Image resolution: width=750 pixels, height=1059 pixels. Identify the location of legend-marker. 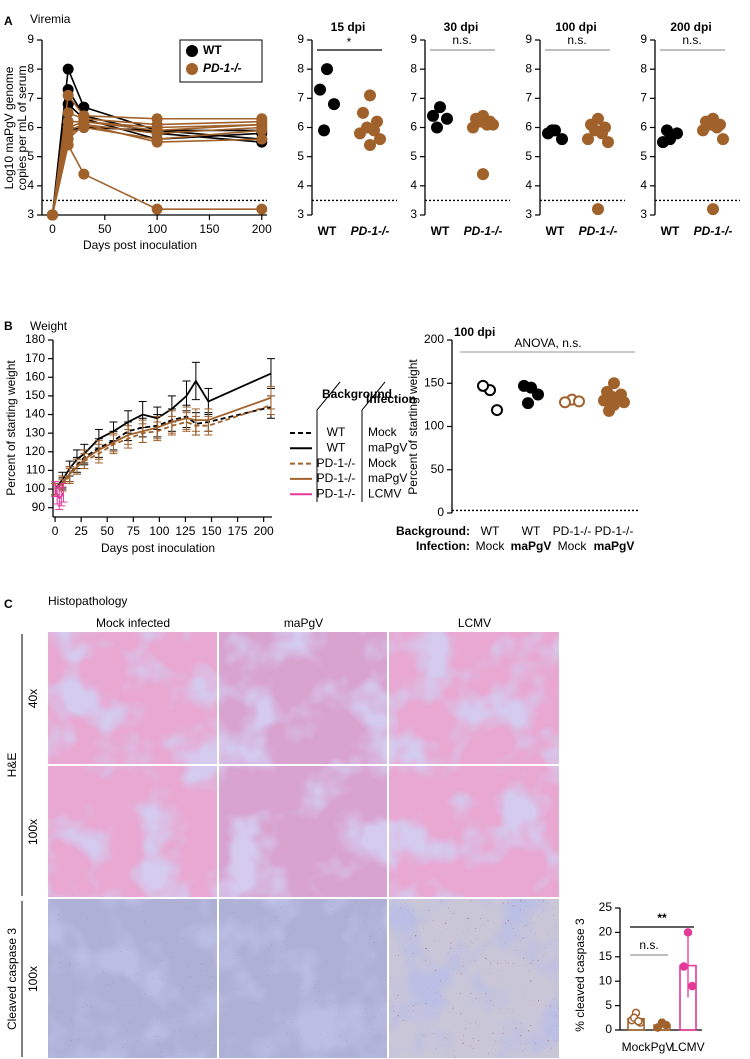
(192, 51).